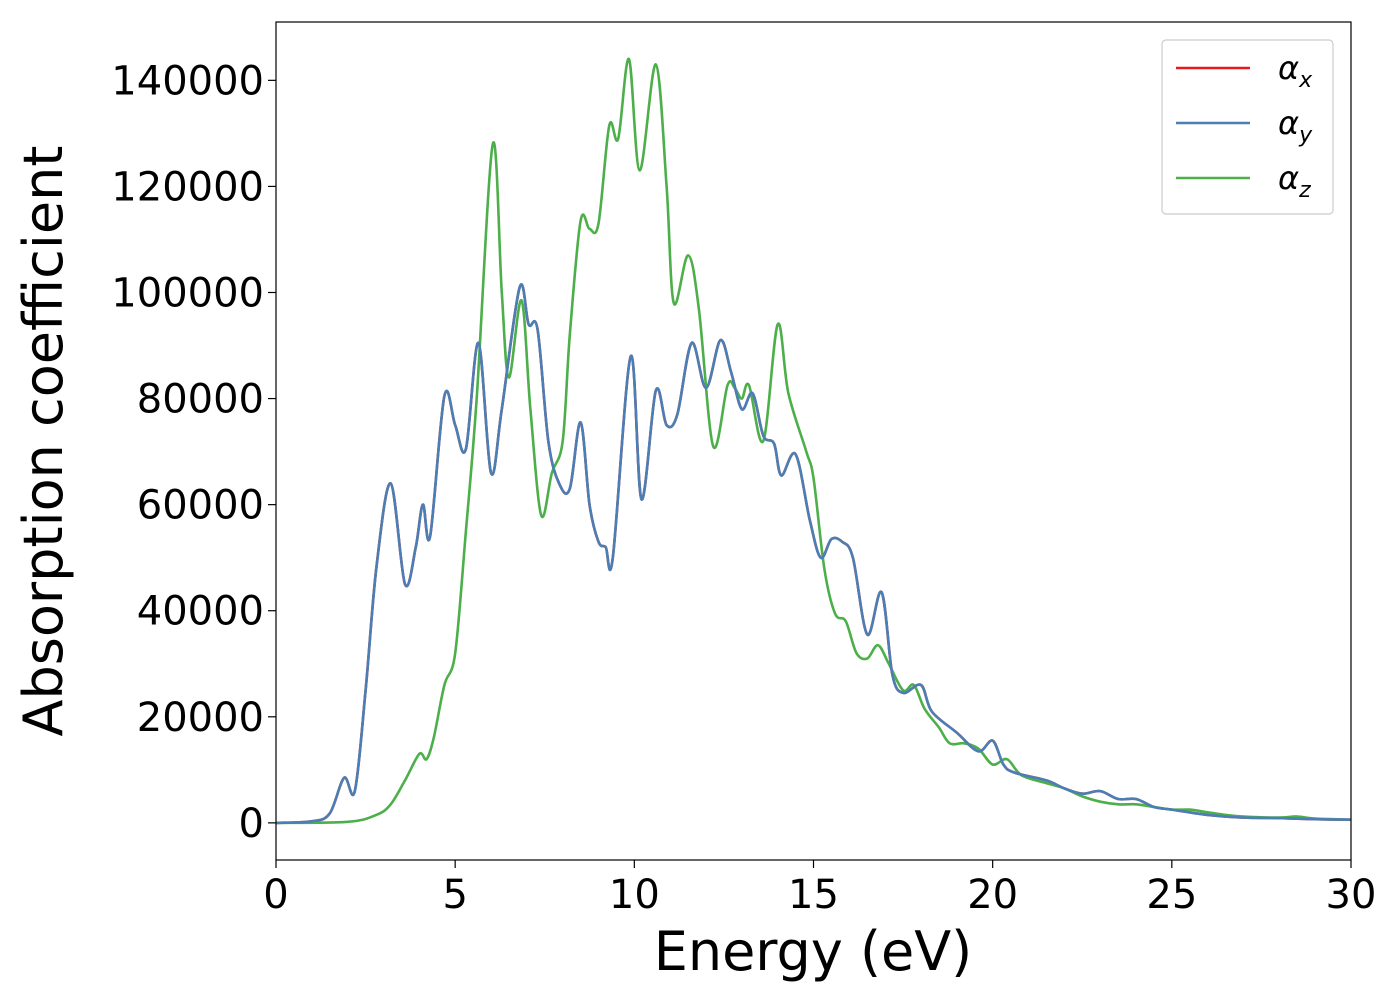 This screenshot has width=1400, height=1000. Describe the element at coordinates (200, 400) in the screenshot. I see `y-tick-label: 80000` at that location.